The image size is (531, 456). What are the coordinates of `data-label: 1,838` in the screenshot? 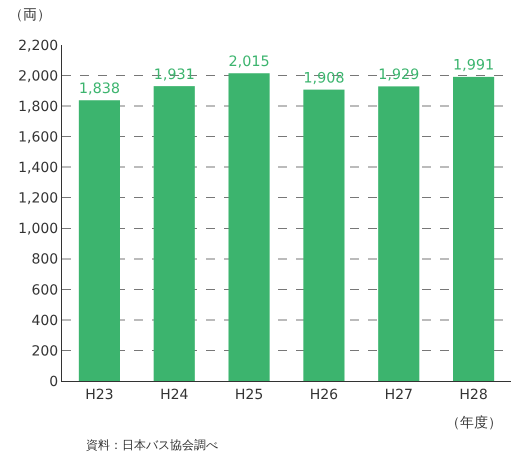 It's located at (99, 89).